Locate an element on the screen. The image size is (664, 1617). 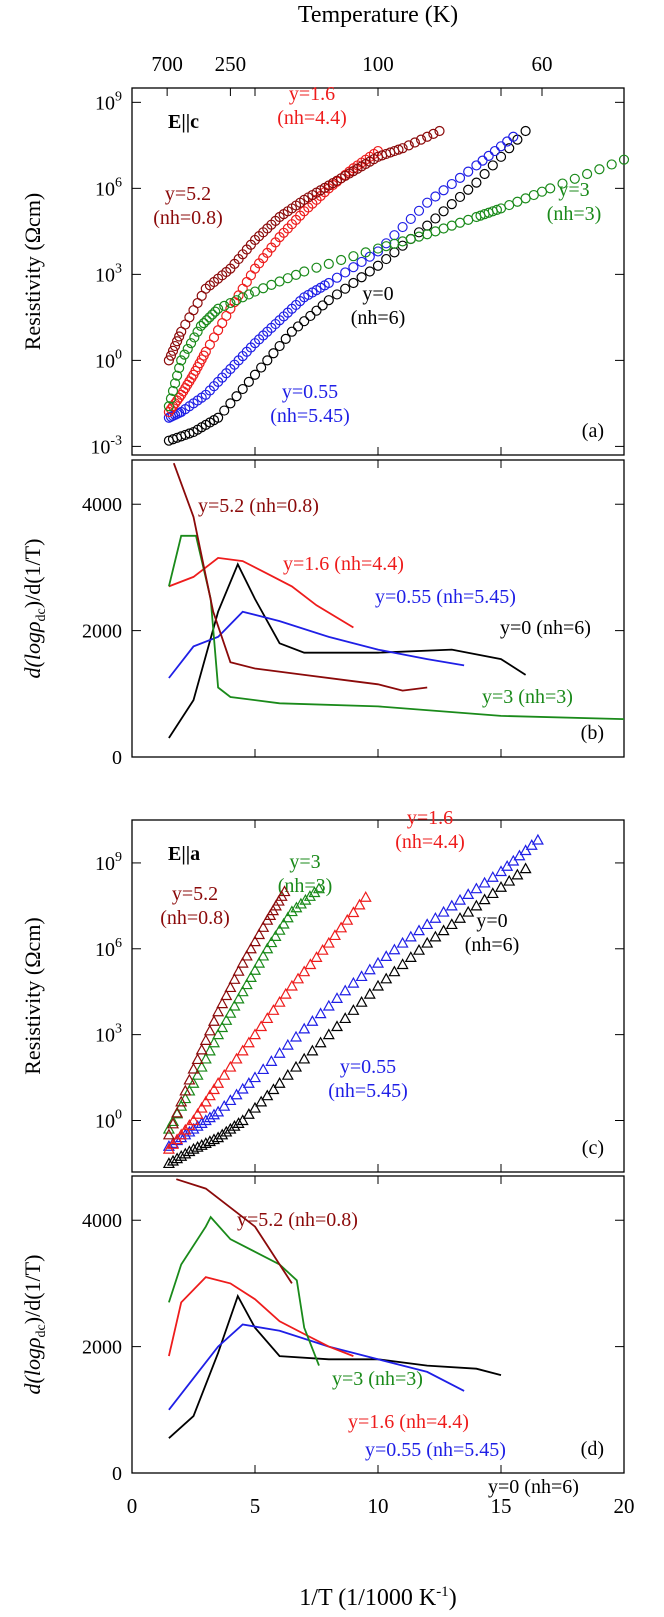
series-y3: y=3 (nh=3) is located at coordinates (396, 627).